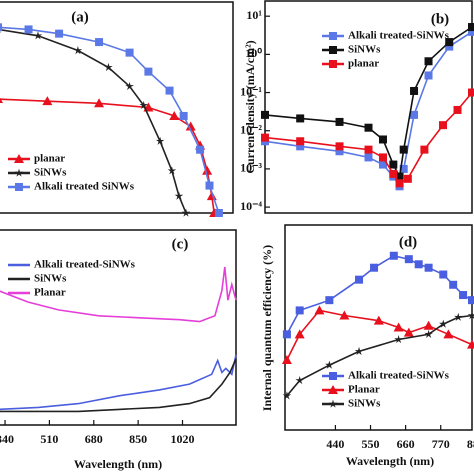  What do you see at coordinates (441, 444) in the screenshot?
I see `x-tick-label: 770` at bounding box center [441, 444].